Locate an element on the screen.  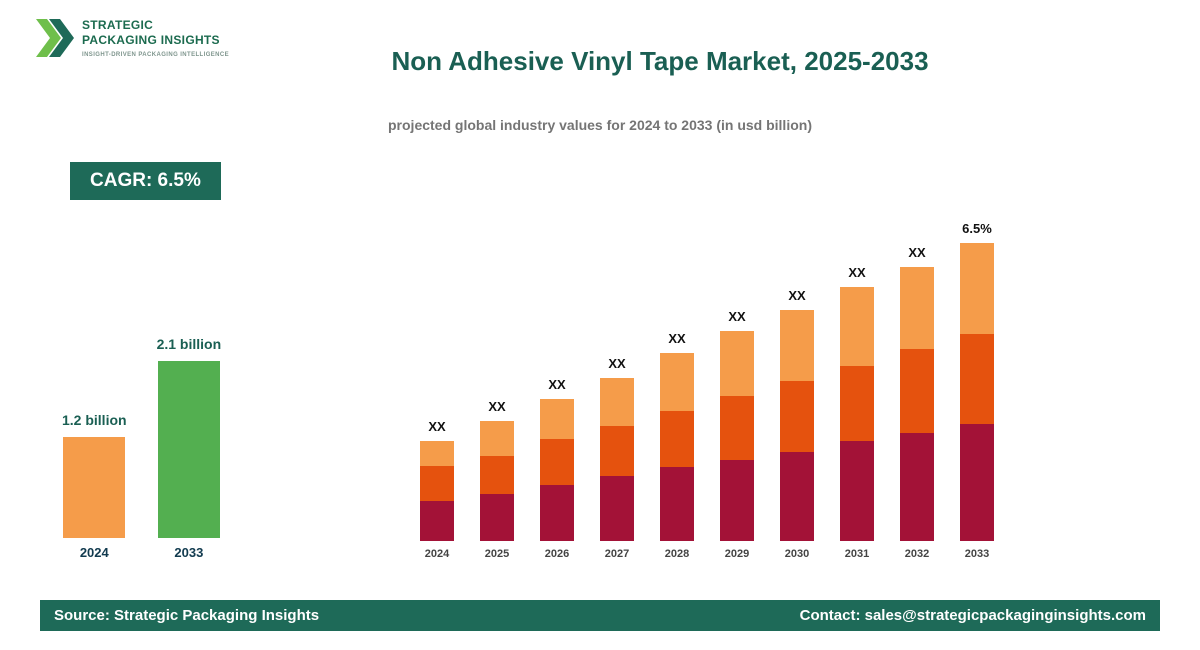
stacked-bar-group-2028: XX 2028 is located at coordinates (677, 445).